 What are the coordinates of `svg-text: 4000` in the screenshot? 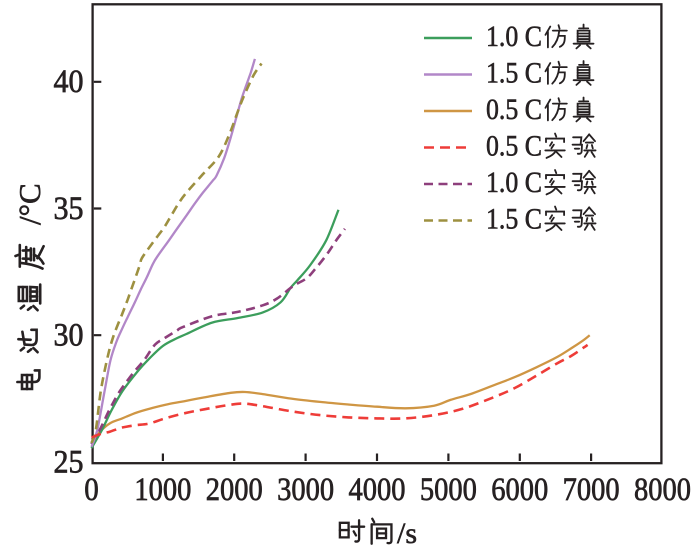 It's located at (377, 490).